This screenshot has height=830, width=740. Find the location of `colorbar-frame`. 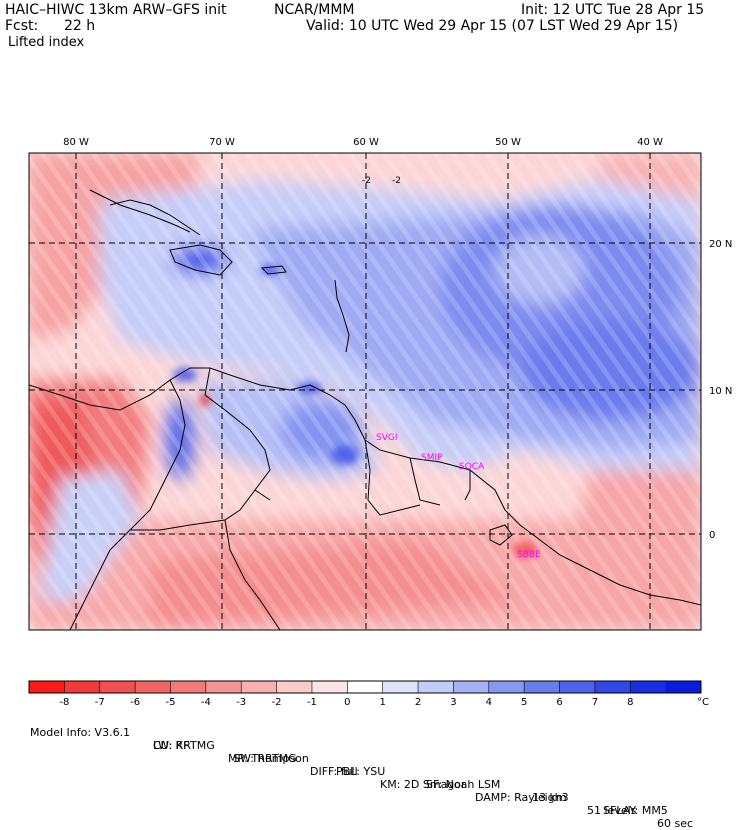

colorbar-frame is located at coordinates (365, 687).